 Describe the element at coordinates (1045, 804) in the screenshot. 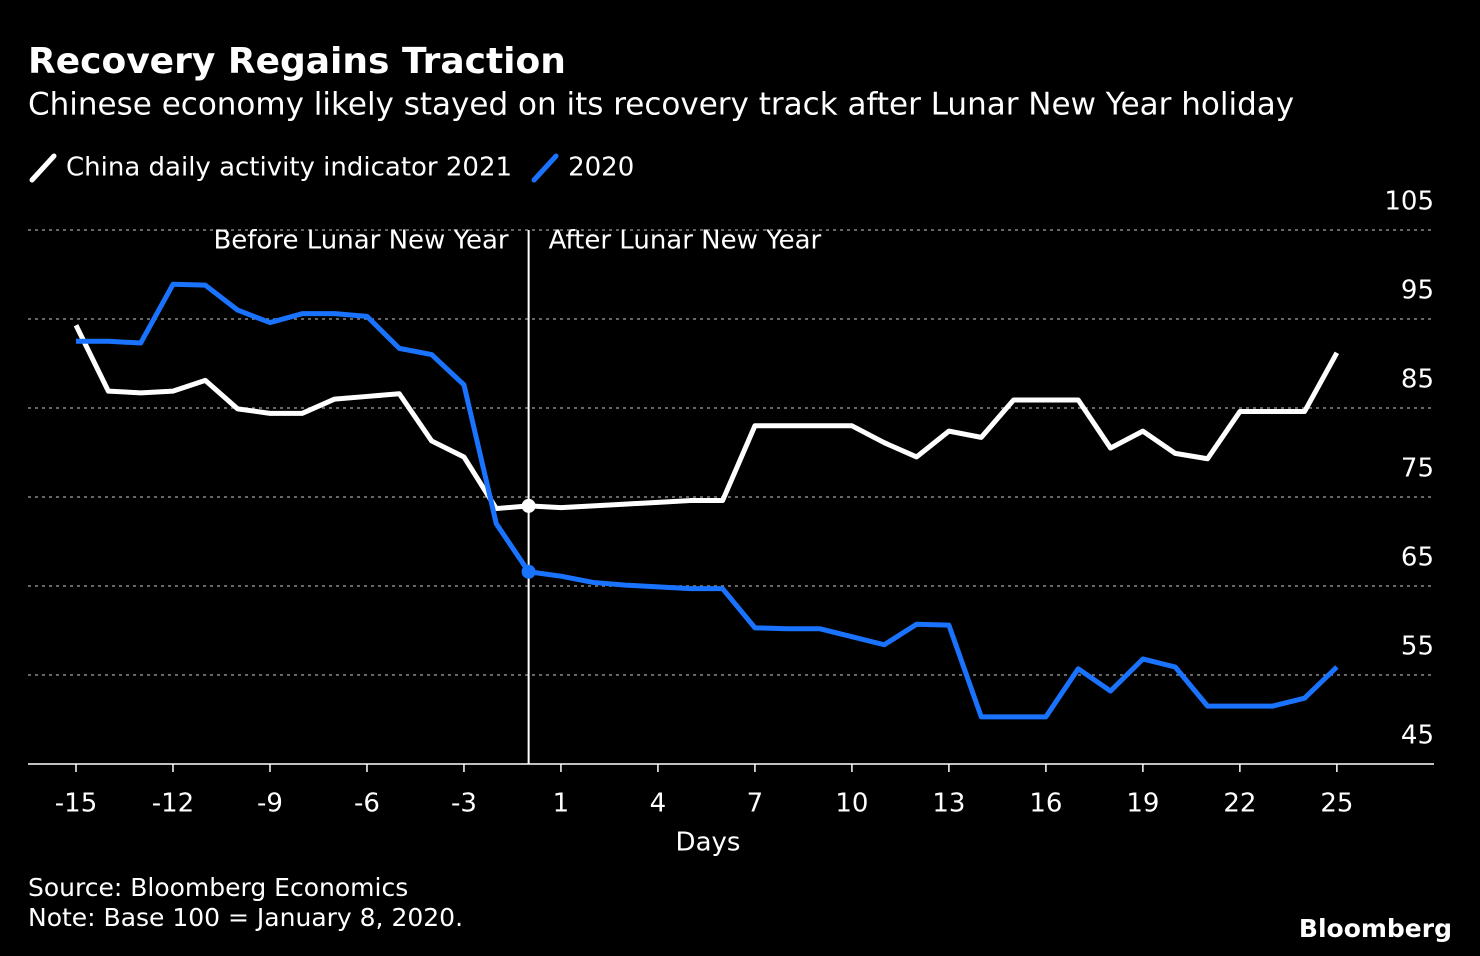

I see `x-tick-label: 16` at that location.